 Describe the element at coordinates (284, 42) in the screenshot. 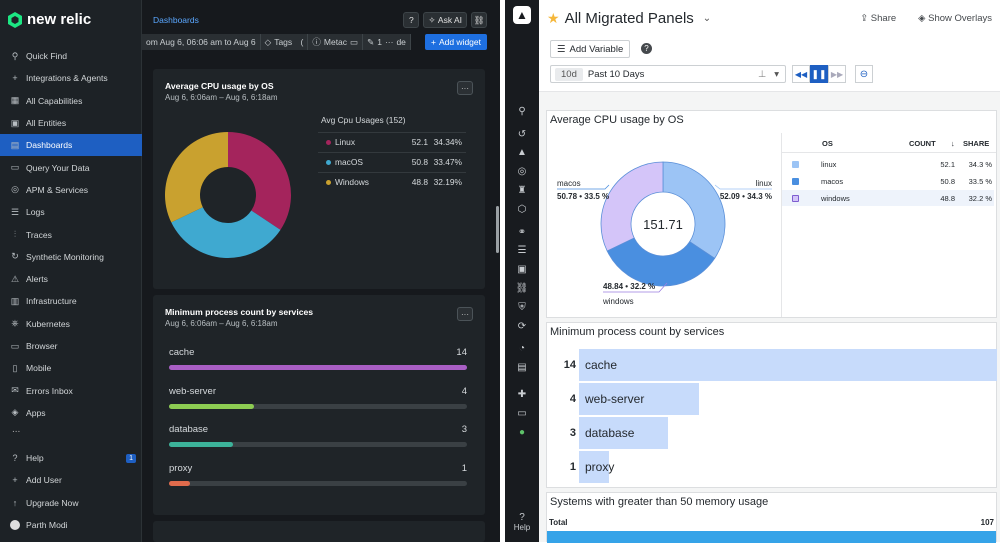

I see `tags-button: ◇ Tags (` at that location.